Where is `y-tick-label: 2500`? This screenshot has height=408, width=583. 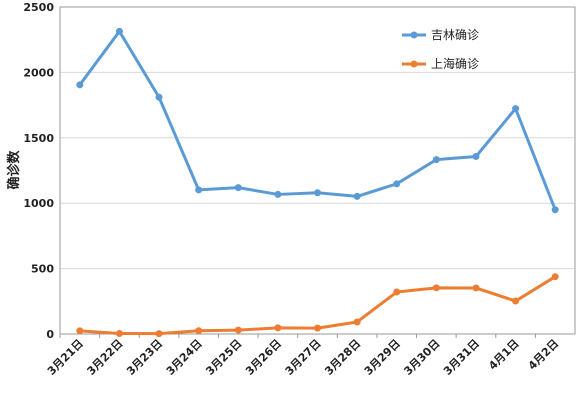 y-tick-label: 2500 is located at coordinates (38, 7).